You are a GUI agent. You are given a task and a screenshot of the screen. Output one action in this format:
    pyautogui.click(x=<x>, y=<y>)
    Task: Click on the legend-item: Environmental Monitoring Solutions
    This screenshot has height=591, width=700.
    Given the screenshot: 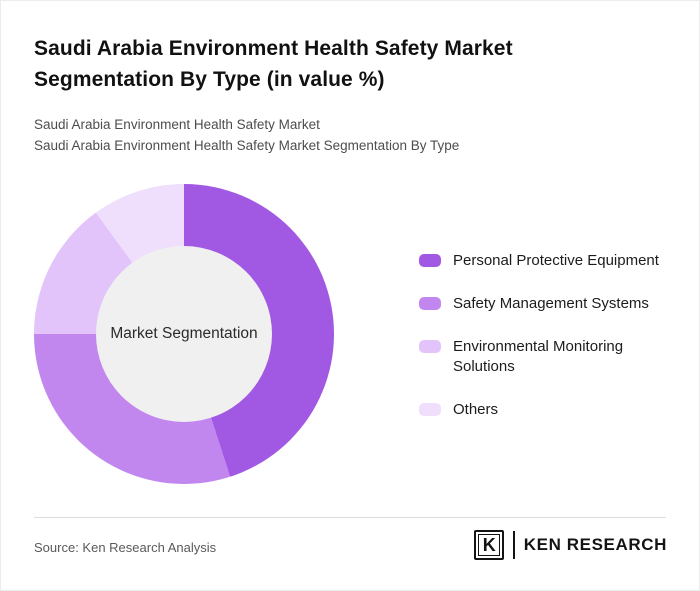 What is the action you would take?
    pyautogui.click(x=544, y=357)
    